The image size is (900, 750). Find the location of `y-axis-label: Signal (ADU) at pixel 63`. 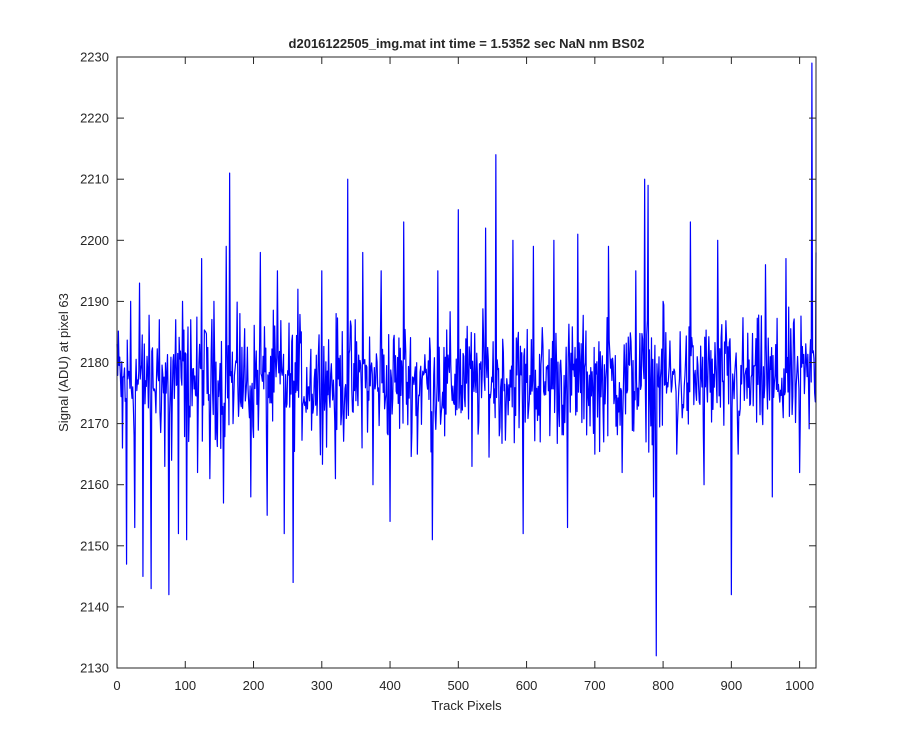

y-axis-label: Signal (ADU) at pixel 63 is located at coordinates (63, 362).